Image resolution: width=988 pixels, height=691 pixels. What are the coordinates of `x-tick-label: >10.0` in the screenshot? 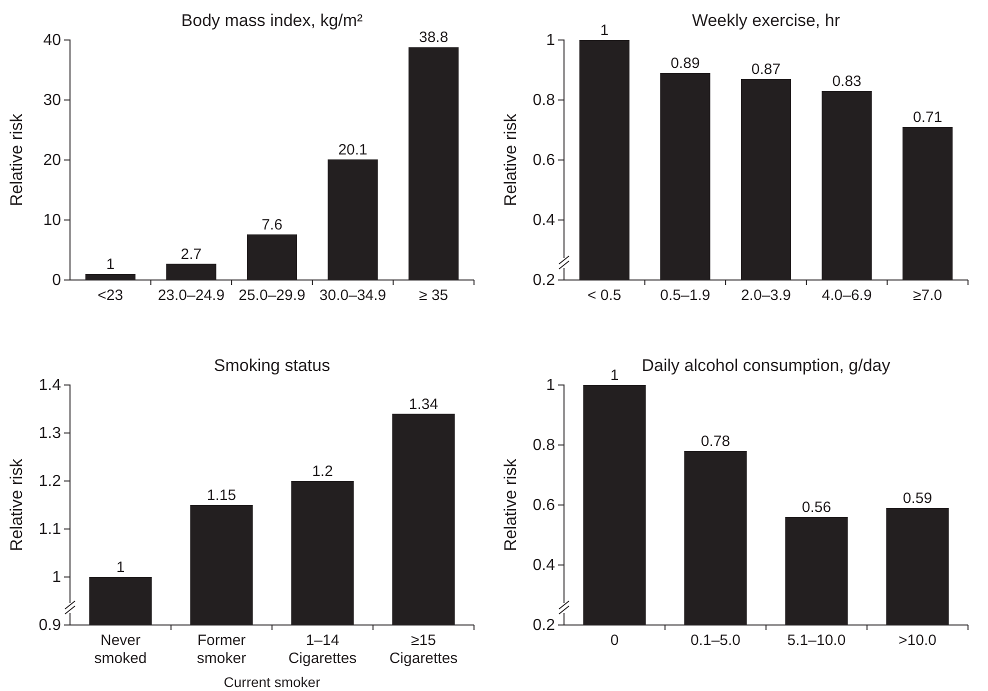 It's located at (917, 640).